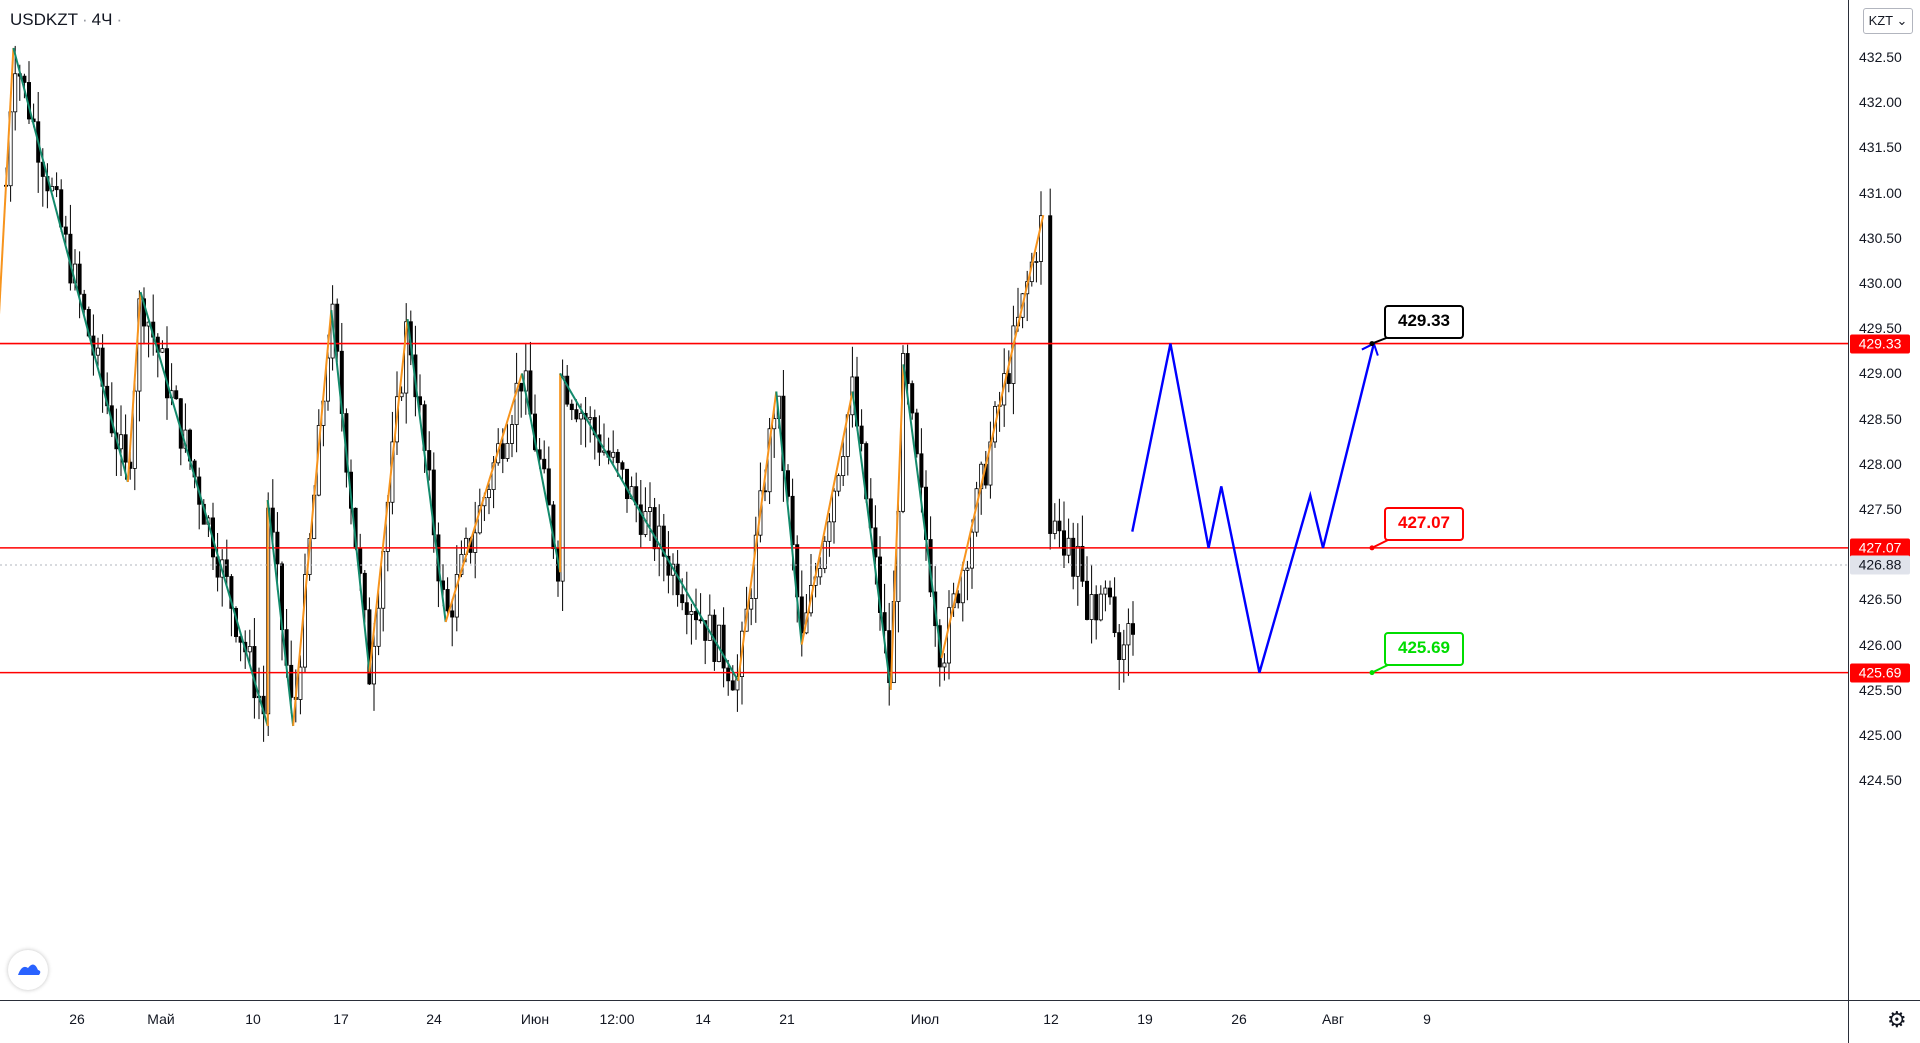  I want to click on price-tick-label: 426.00, so click(1880, 644).